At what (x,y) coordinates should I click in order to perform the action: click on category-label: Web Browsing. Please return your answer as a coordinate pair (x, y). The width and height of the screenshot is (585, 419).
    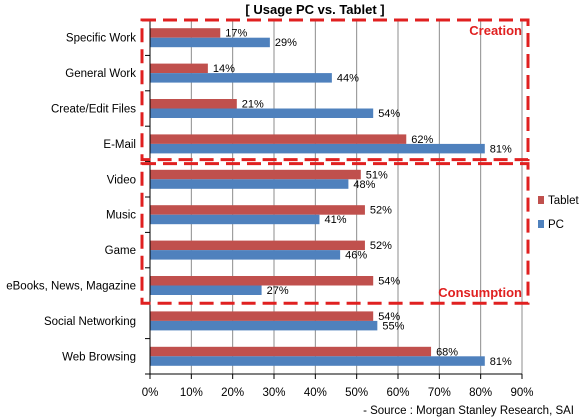
    Looking at the image, I should click on (99, 357).